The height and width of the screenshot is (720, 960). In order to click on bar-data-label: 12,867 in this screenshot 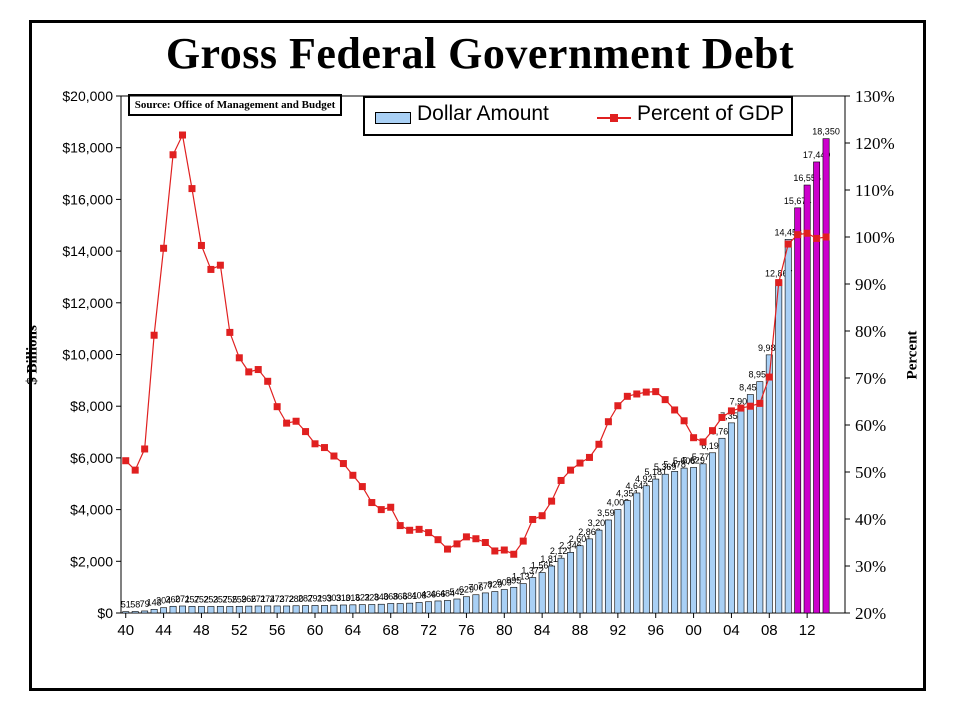, I will do `click(779, 273)`.